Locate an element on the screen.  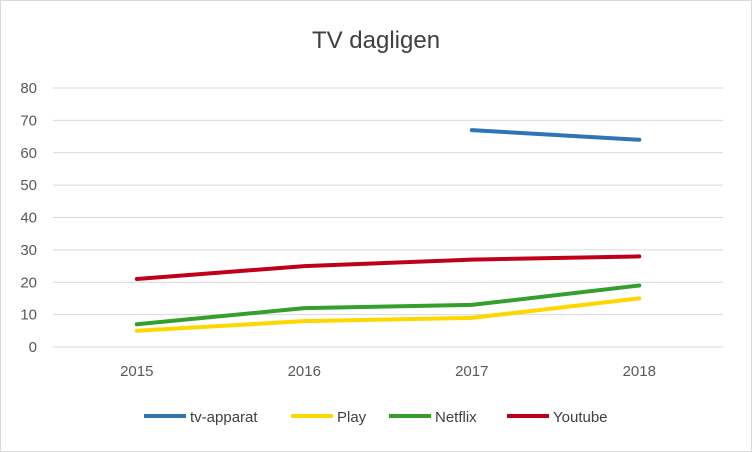
y-axis-ticks: 0 10 20 30 40 50 60 70 80 is located at coordinates (28, 218).